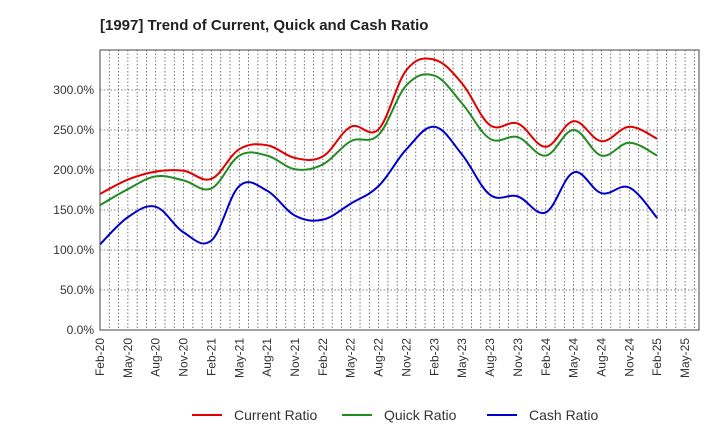 Image resolution: width=720 pixels, height=445 pixels. What do you see at coordinates (434, 357) in the screenshot?
I see `x-tick-label: Feb-23` at bounding box center [434, 357].